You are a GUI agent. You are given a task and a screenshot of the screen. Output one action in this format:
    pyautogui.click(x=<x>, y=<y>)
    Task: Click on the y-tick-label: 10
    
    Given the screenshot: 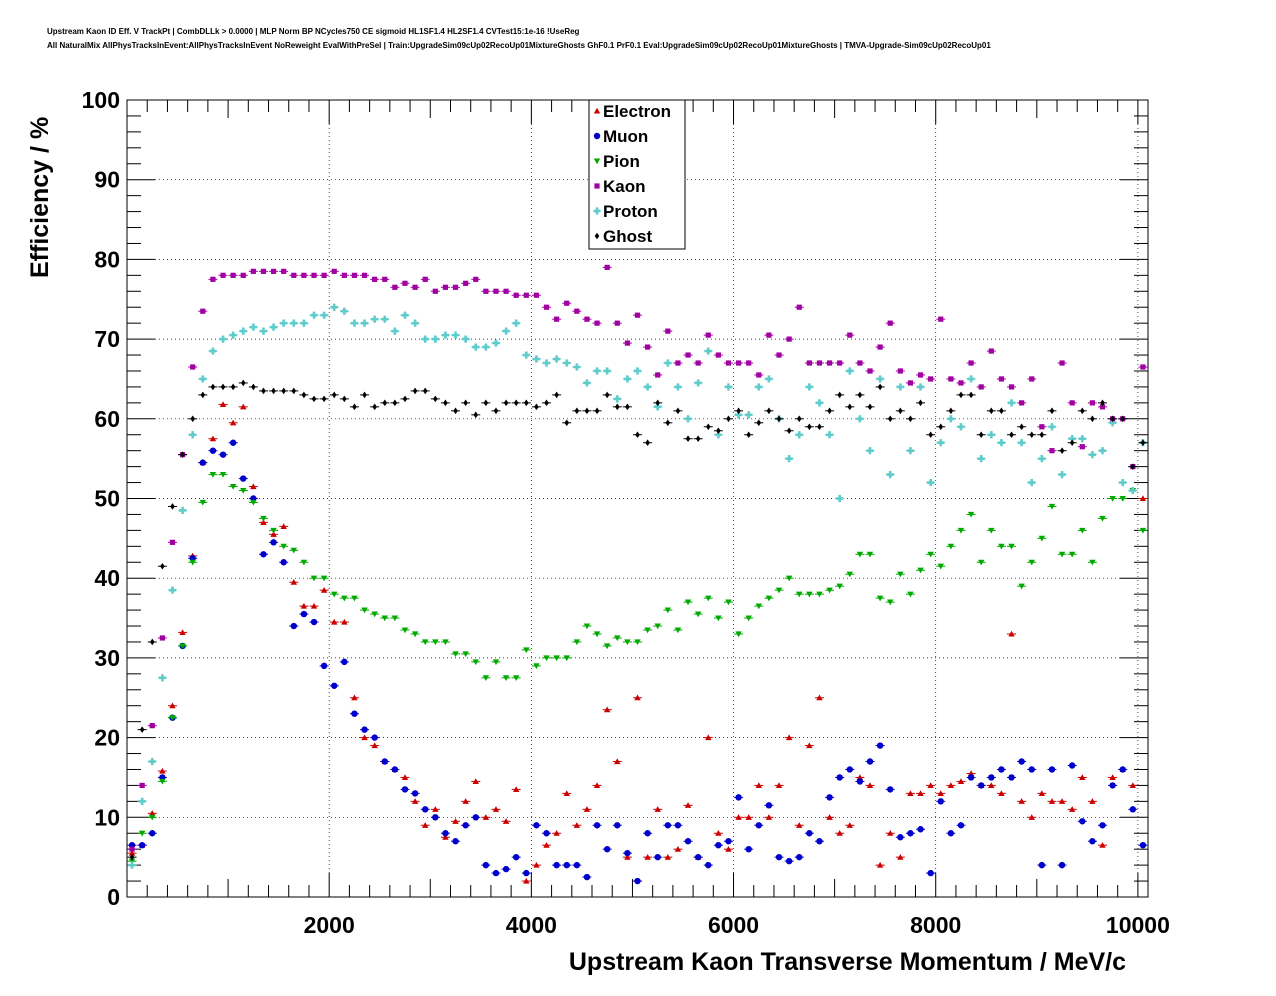 What is the action you would take?
    pyautogui.click(x=107, y=817)
    